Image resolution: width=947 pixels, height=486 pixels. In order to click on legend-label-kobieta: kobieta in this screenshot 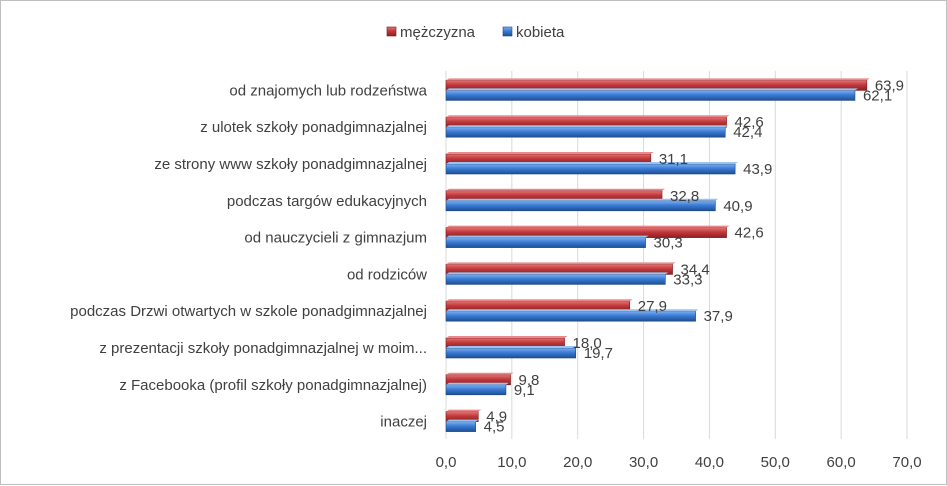, I will do `click(540, 32)`.